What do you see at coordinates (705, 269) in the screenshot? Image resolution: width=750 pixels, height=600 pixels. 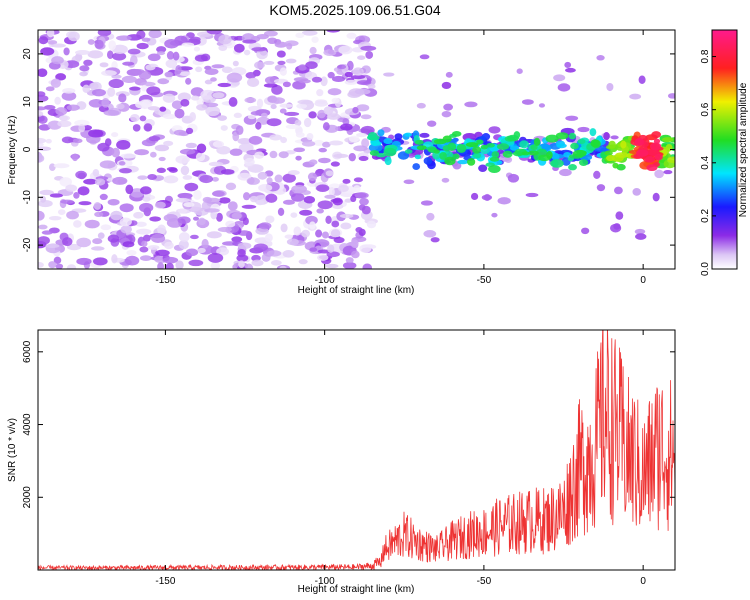 I see `colorbar-tick-label: 0.0` at bounding box center [705, 269].